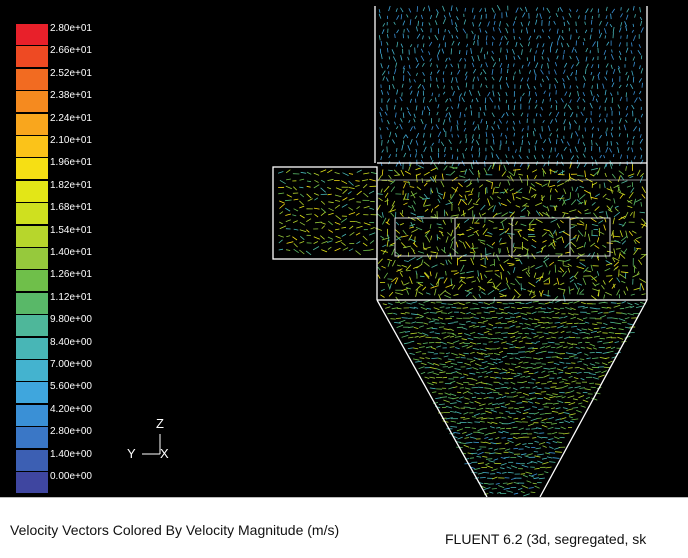  I want to click on legend-swatch, so click(32, 79).